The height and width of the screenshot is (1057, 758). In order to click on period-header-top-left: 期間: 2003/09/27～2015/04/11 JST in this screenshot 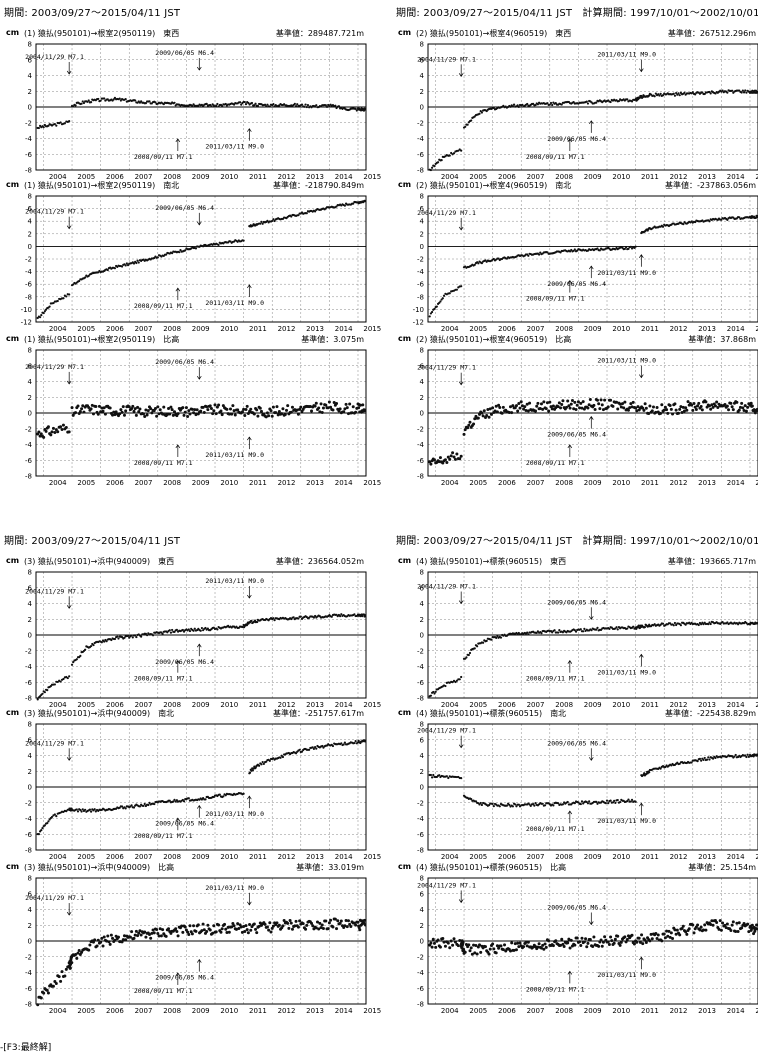, I will do `click(92, 13)`.